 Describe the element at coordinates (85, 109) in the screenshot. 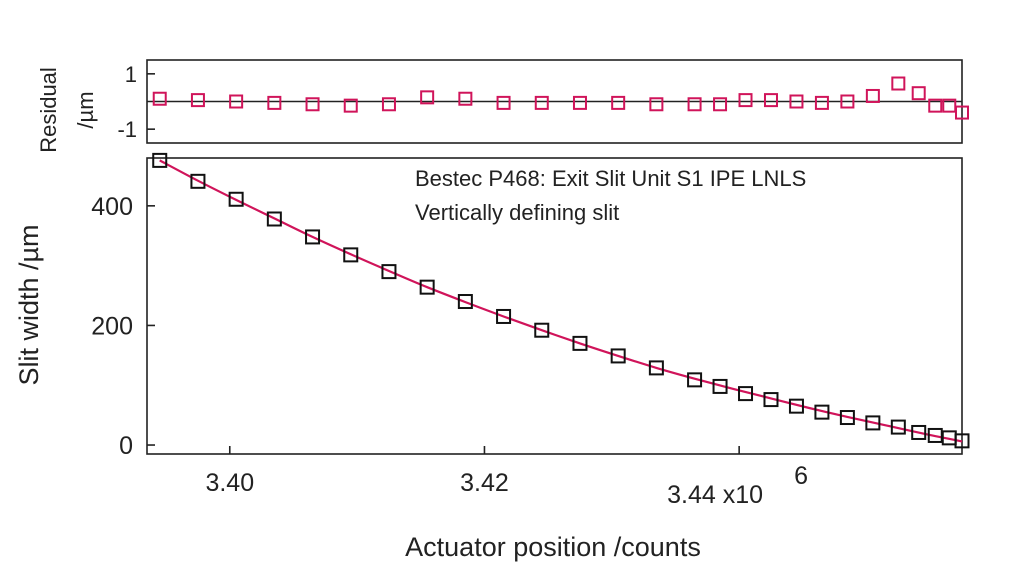

I see `residual-ylabel-line2: /µm` at that location.